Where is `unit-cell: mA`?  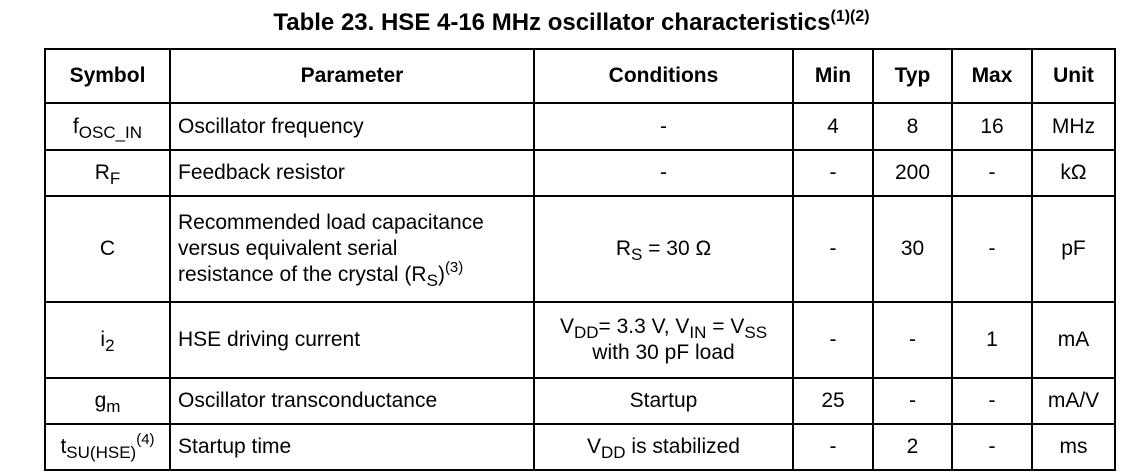
unit-cell: mA is located at coordinates (1073, 340).